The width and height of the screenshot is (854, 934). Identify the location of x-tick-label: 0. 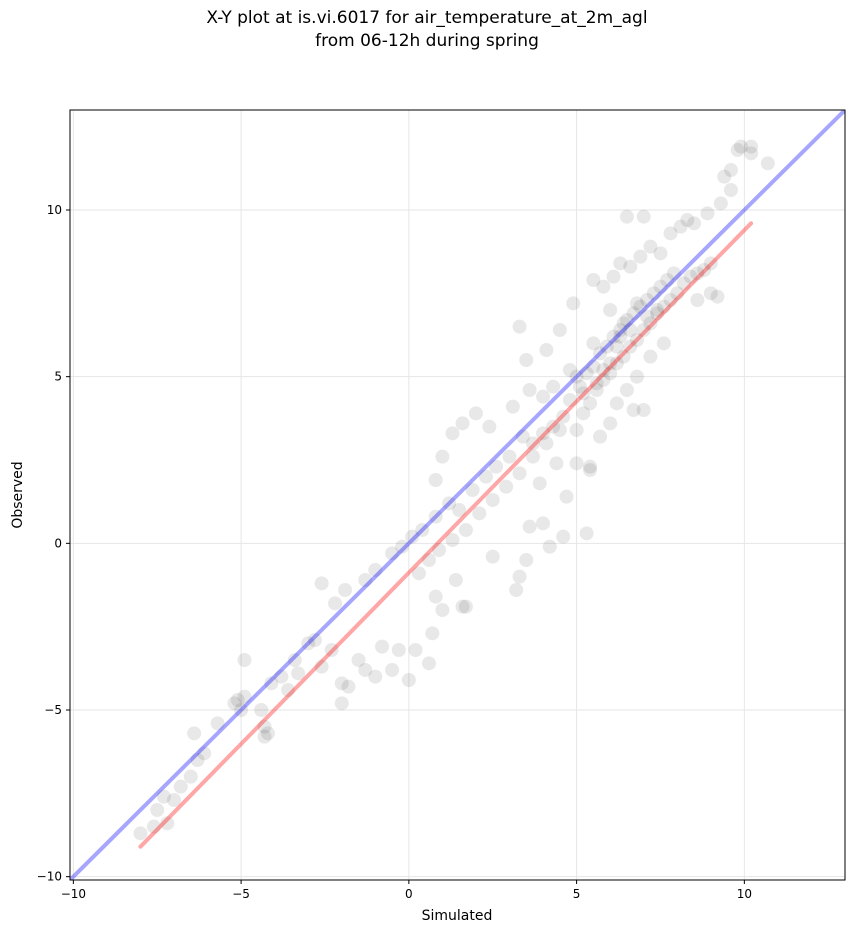
(409, 894).